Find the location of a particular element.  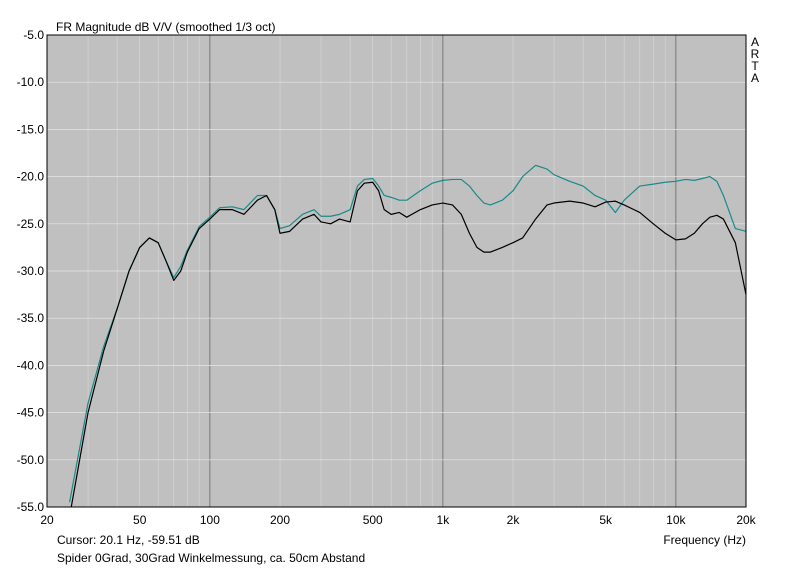

y-tick-label: -5.0 is located at coordinates (33, 35).